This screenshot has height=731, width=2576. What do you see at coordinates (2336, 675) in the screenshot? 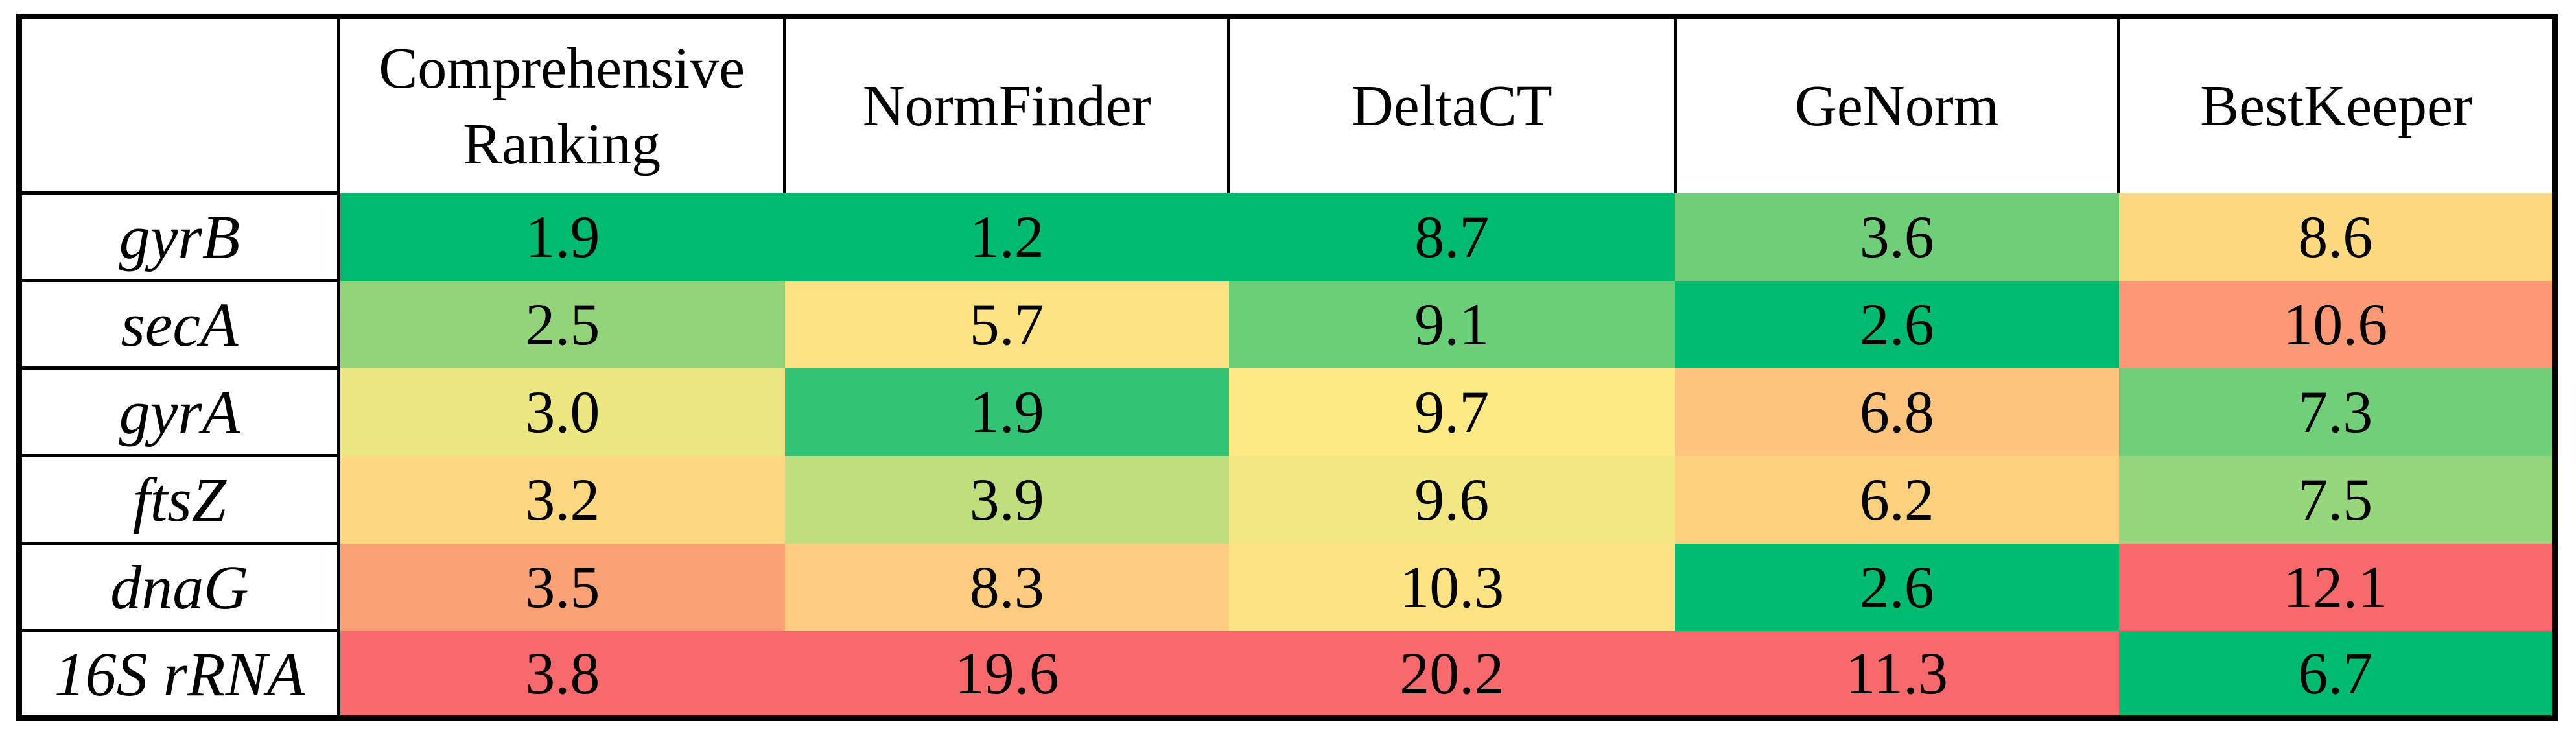
I see `value-cell: 6.7` at bounding box center [2336, 675].